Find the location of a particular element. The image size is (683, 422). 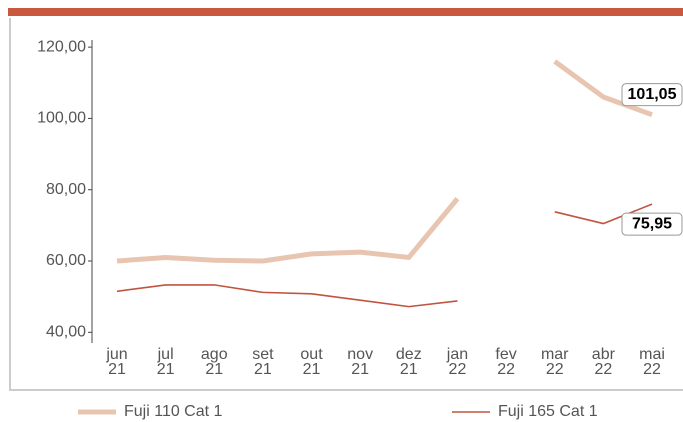

x-tick-label: dez 21 is located at coordinates (409, 362).